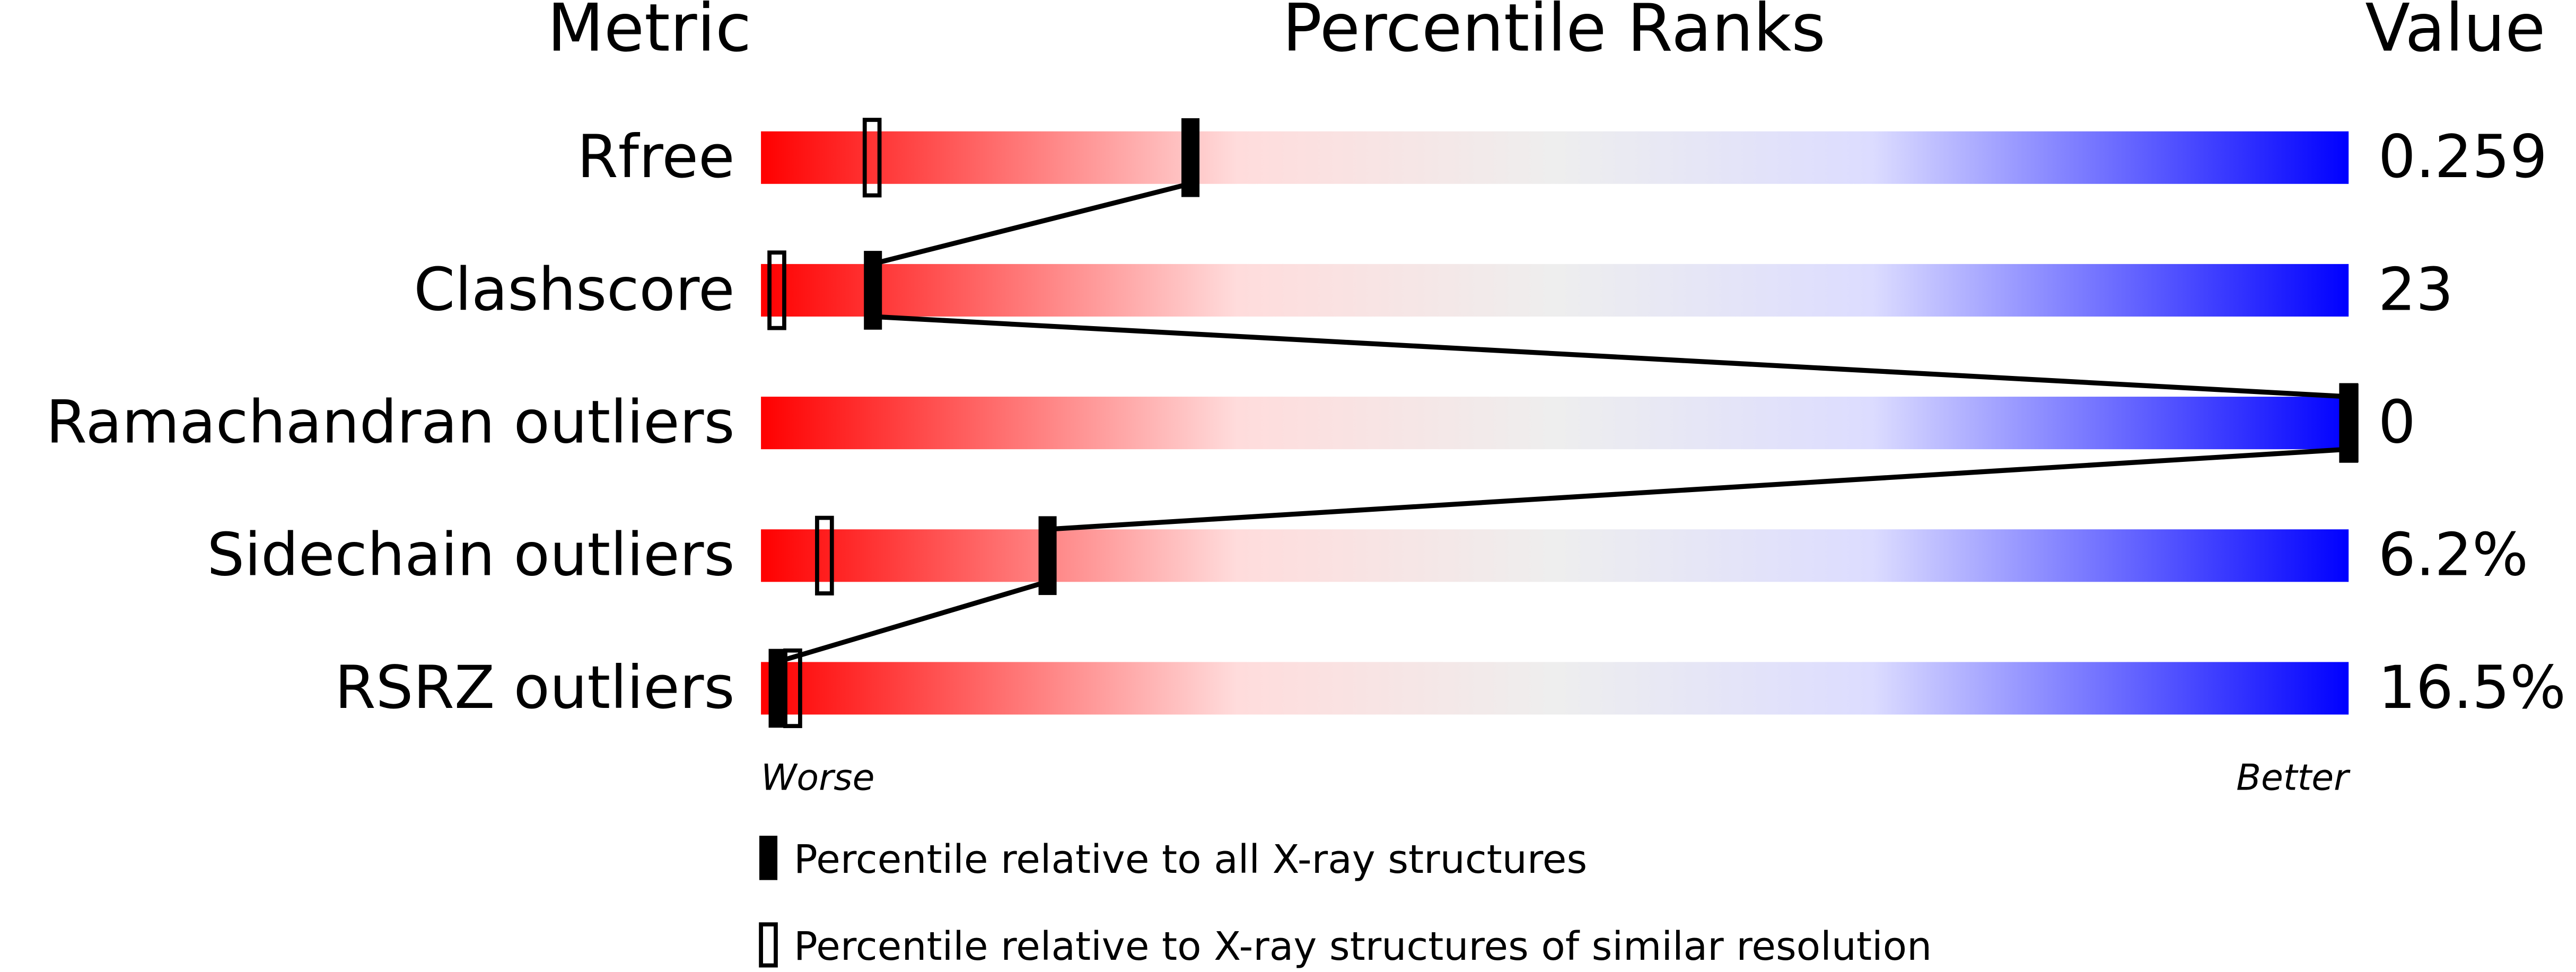 The image size is (2576, 972). I want to click on worse-label: Worse, so click(817, 778).